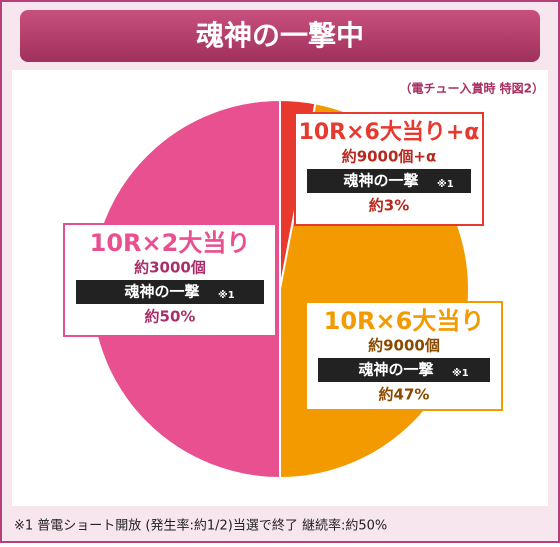 Image resolution: width=560 pixels, height=547 pixels. Describe the element at coordinates (170, 317) in the screenshot. I see `value-label: 約50%` at that location.